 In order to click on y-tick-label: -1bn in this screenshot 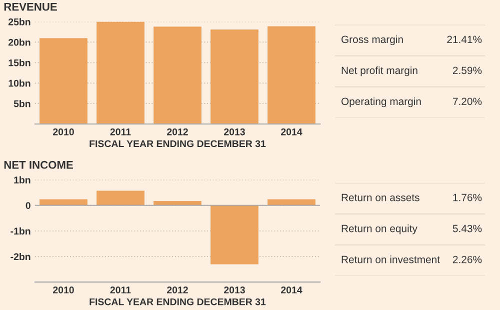, I will do `click(20, 231)`.